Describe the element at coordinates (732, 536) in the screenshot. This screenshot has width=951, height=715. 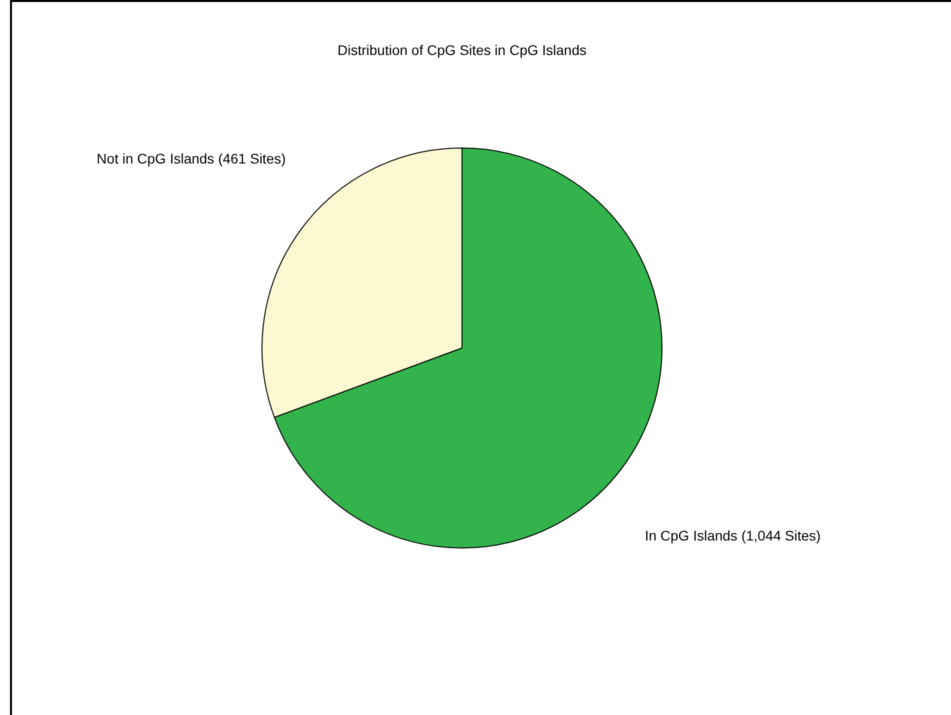
I see `slice-label: In CpG Islands (1,044 Sites)` at that location.